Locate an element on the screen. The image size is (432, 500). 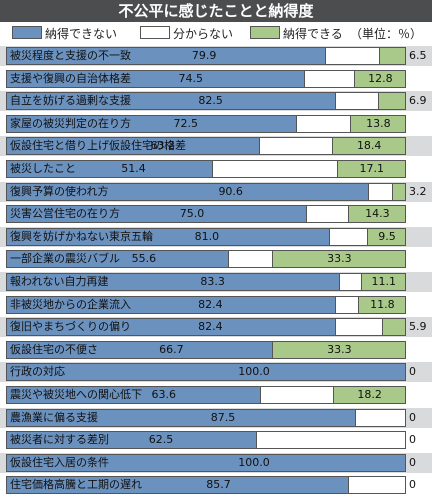
category-label: 仮設住宅の不便さ is located at coordinates (54, 349).